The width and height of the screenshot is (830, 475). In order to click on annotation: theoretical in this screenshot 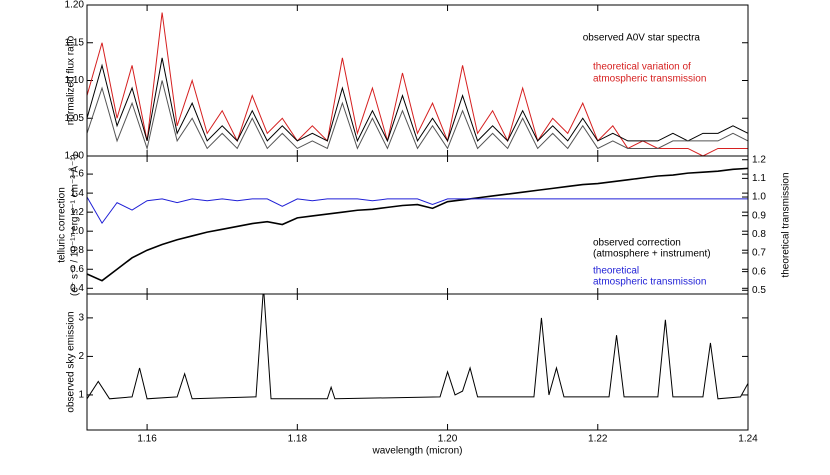, I will do `click(616, 271)`.